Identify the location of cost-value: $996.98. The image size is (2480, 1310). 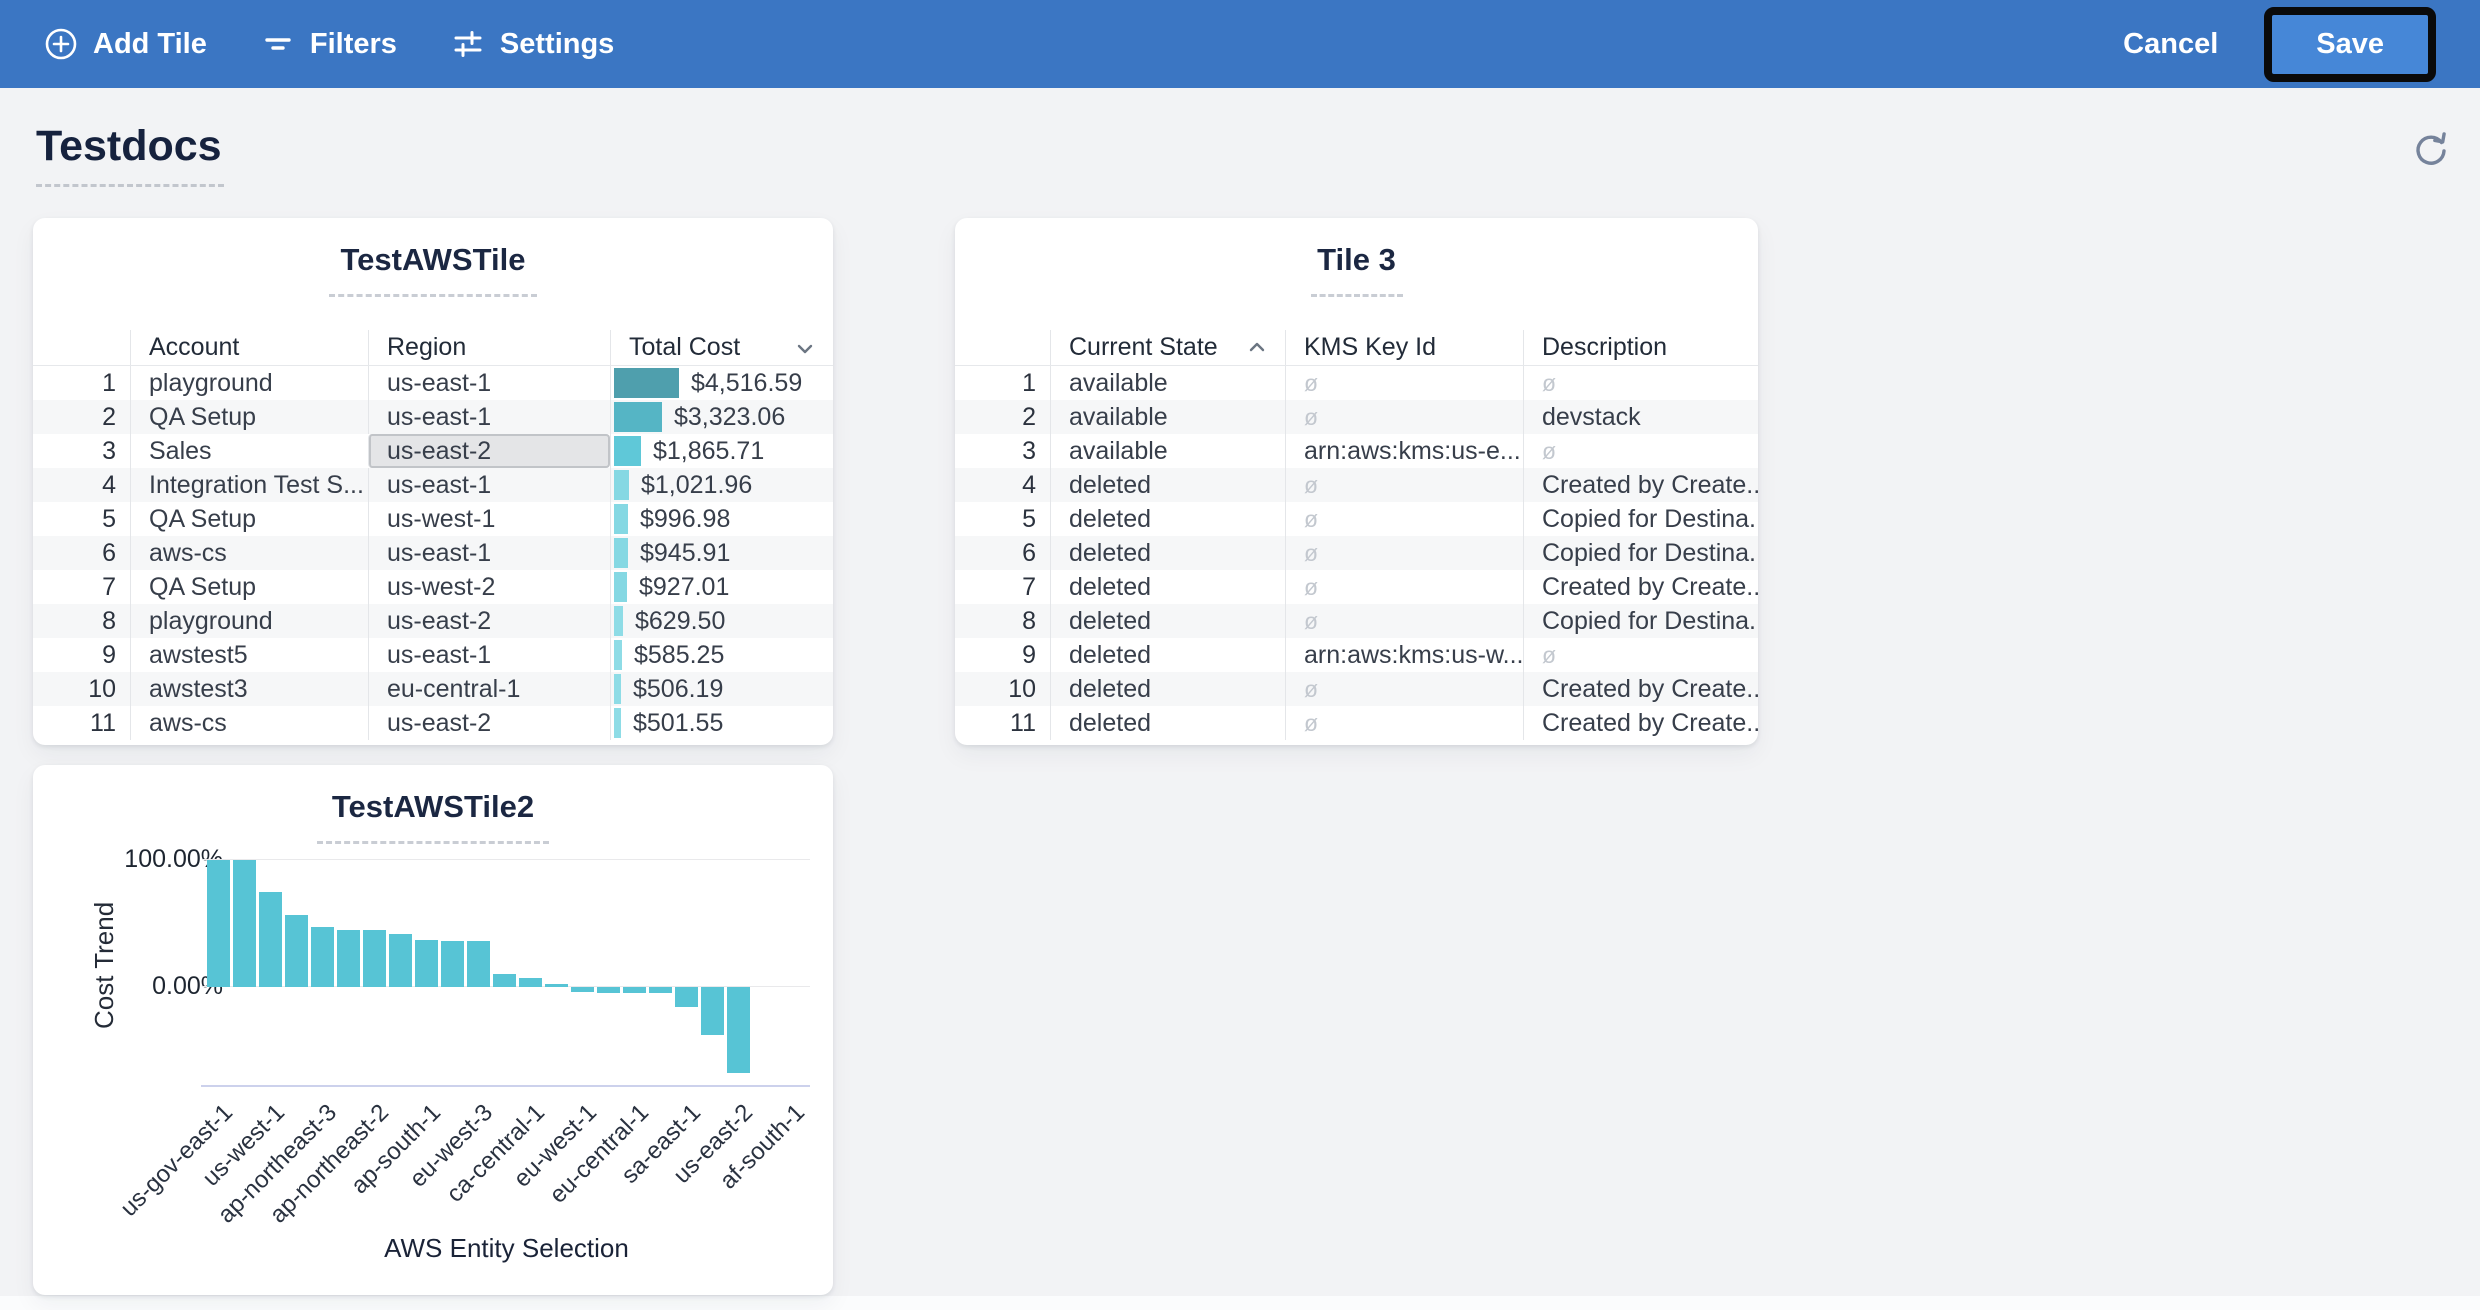
(685, 518).